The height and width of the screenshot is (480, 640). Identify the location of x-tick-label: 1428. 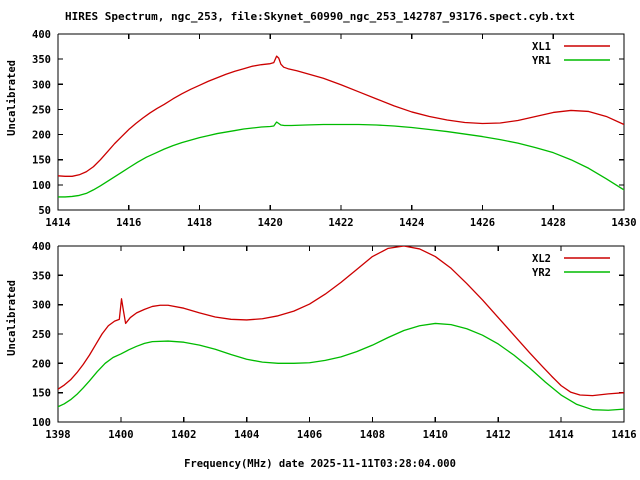
(553, 223).